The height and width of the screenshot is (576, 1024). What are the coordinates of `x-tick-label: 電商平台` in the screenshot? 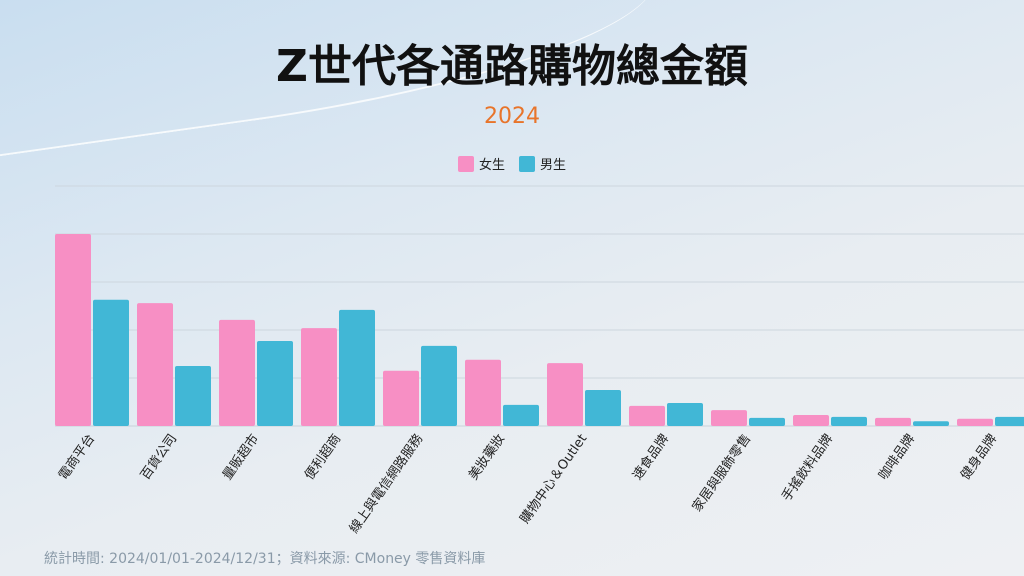 It's located at (77, 457).